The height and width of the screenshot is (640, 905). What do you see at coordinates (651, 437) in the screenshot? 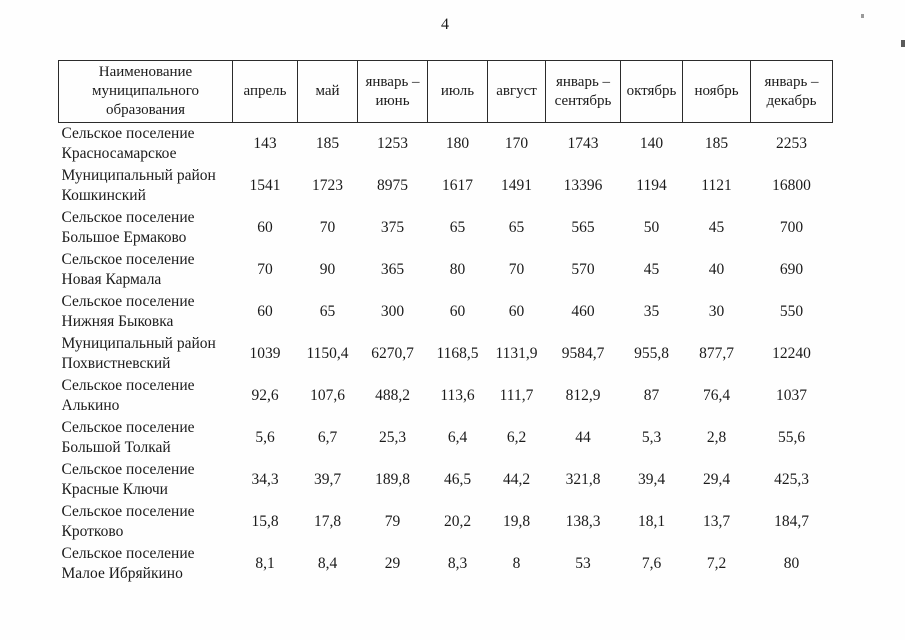
I see `value-cell: 5,3` at bounding box center [651, 437].